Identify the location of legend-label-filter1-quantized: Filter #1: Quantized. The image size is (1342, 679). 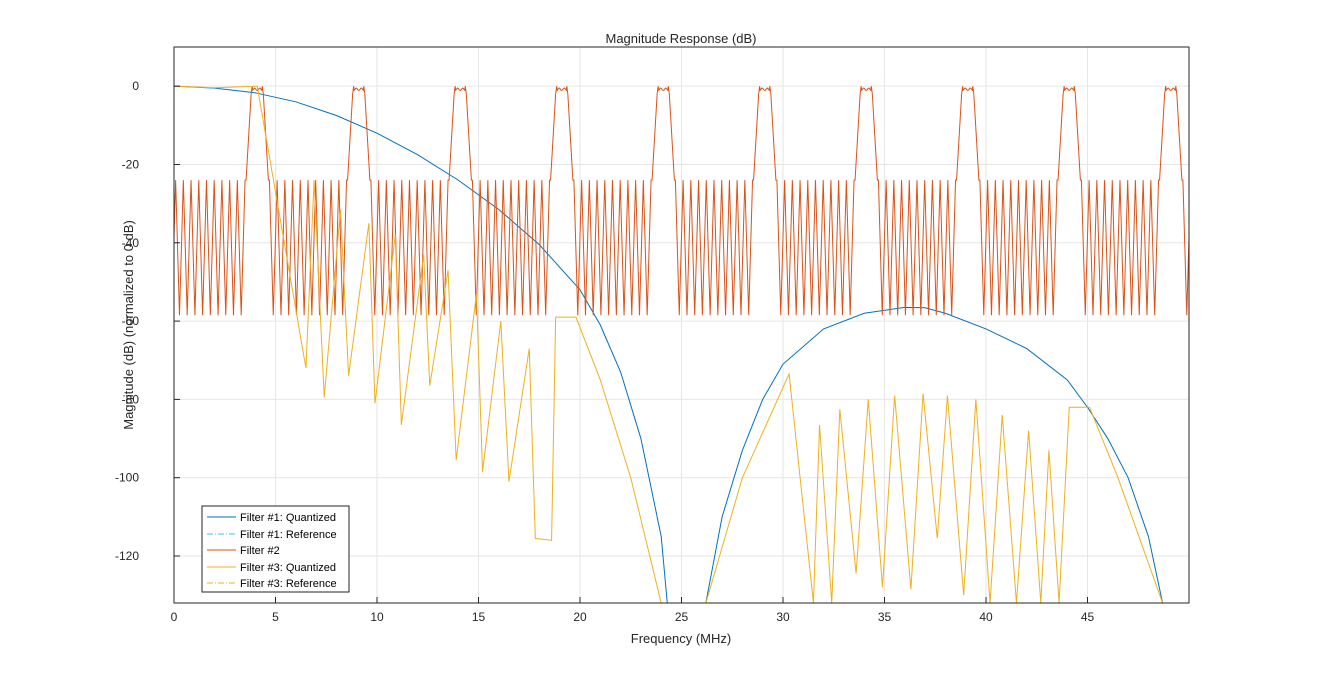
(288, 518).